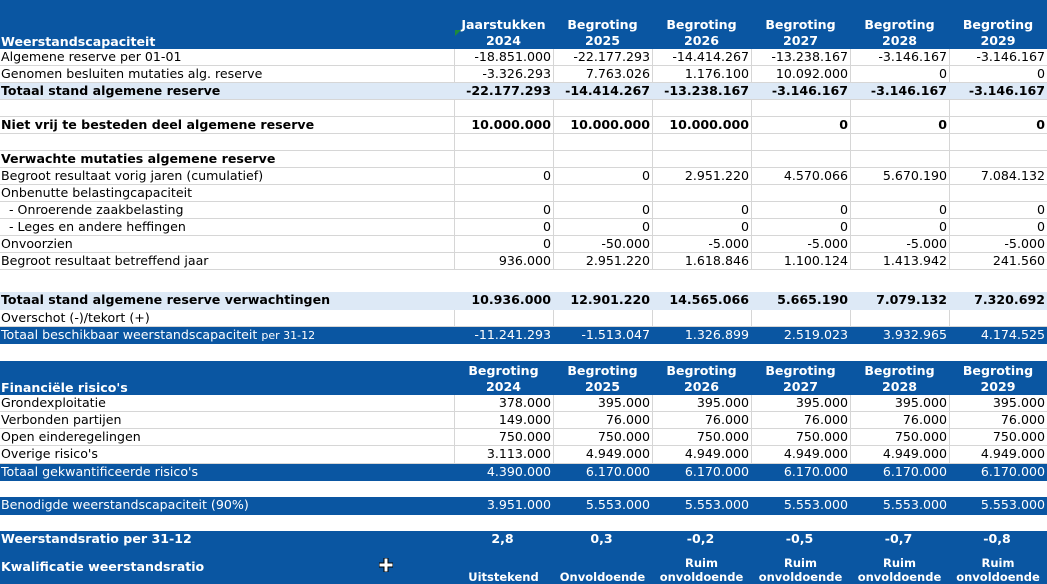  I want to click on row-label: Onvoorzien, so click(37, 243).